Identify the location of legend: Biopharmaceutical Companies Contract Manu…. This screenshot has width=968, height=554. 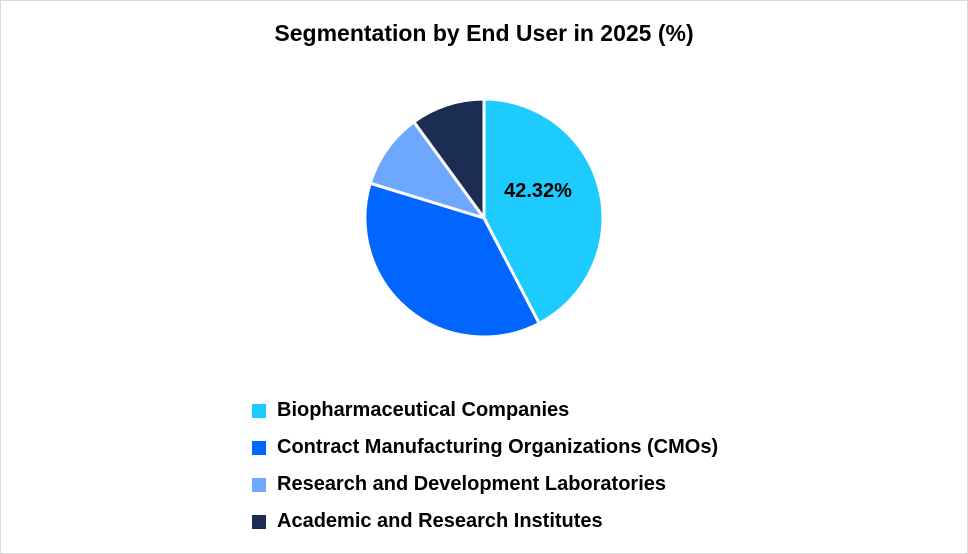
(485, 466).